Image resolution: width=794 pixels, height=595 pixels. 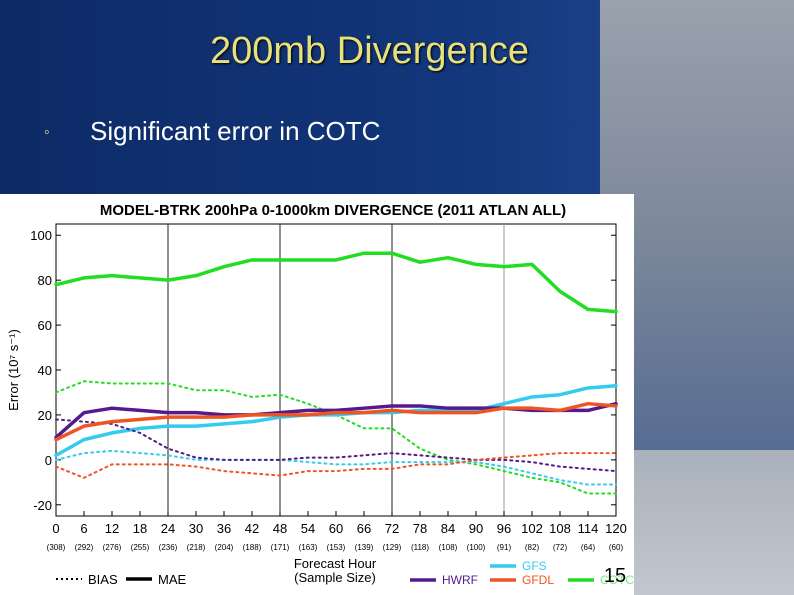 What do you see at coordinates (235, 131) in the screenshot?
I see `bullet-text: Significant error in COTC` at bounding box center [235, 131].